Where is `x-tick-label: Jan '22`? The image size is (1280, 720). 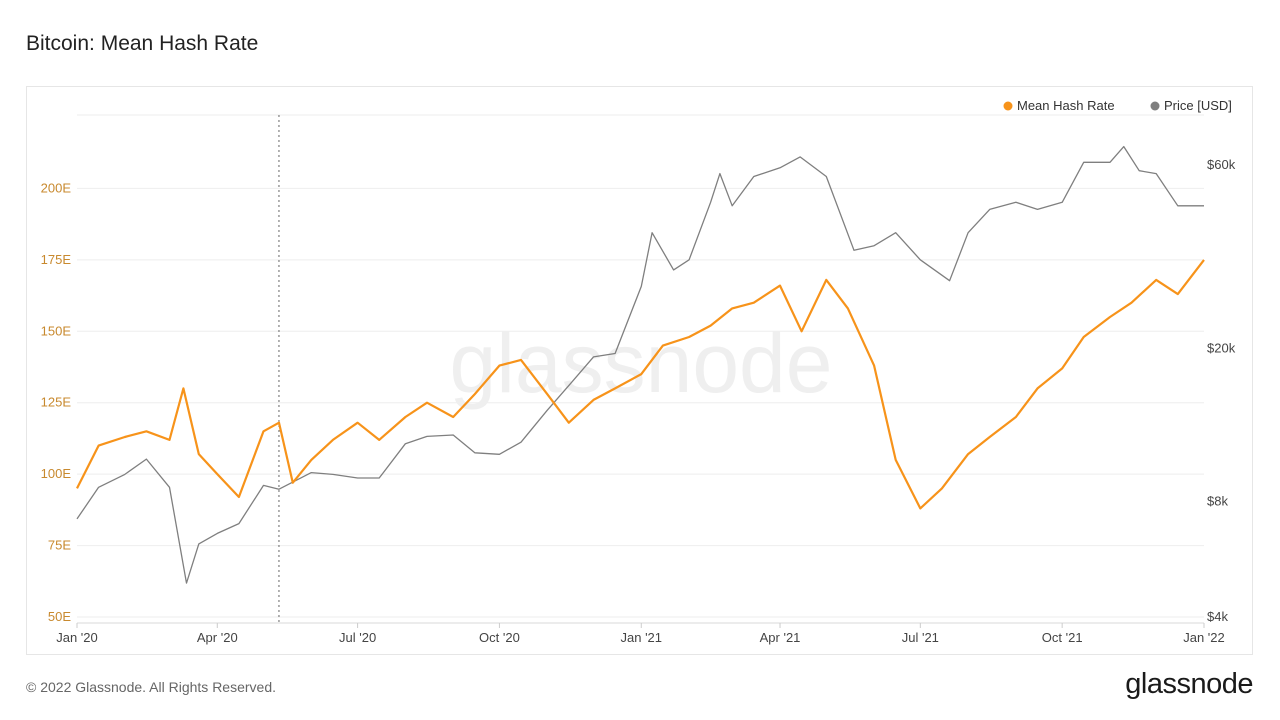 x-tick-label: Jan '22 is located at coordinates (1204, 637).